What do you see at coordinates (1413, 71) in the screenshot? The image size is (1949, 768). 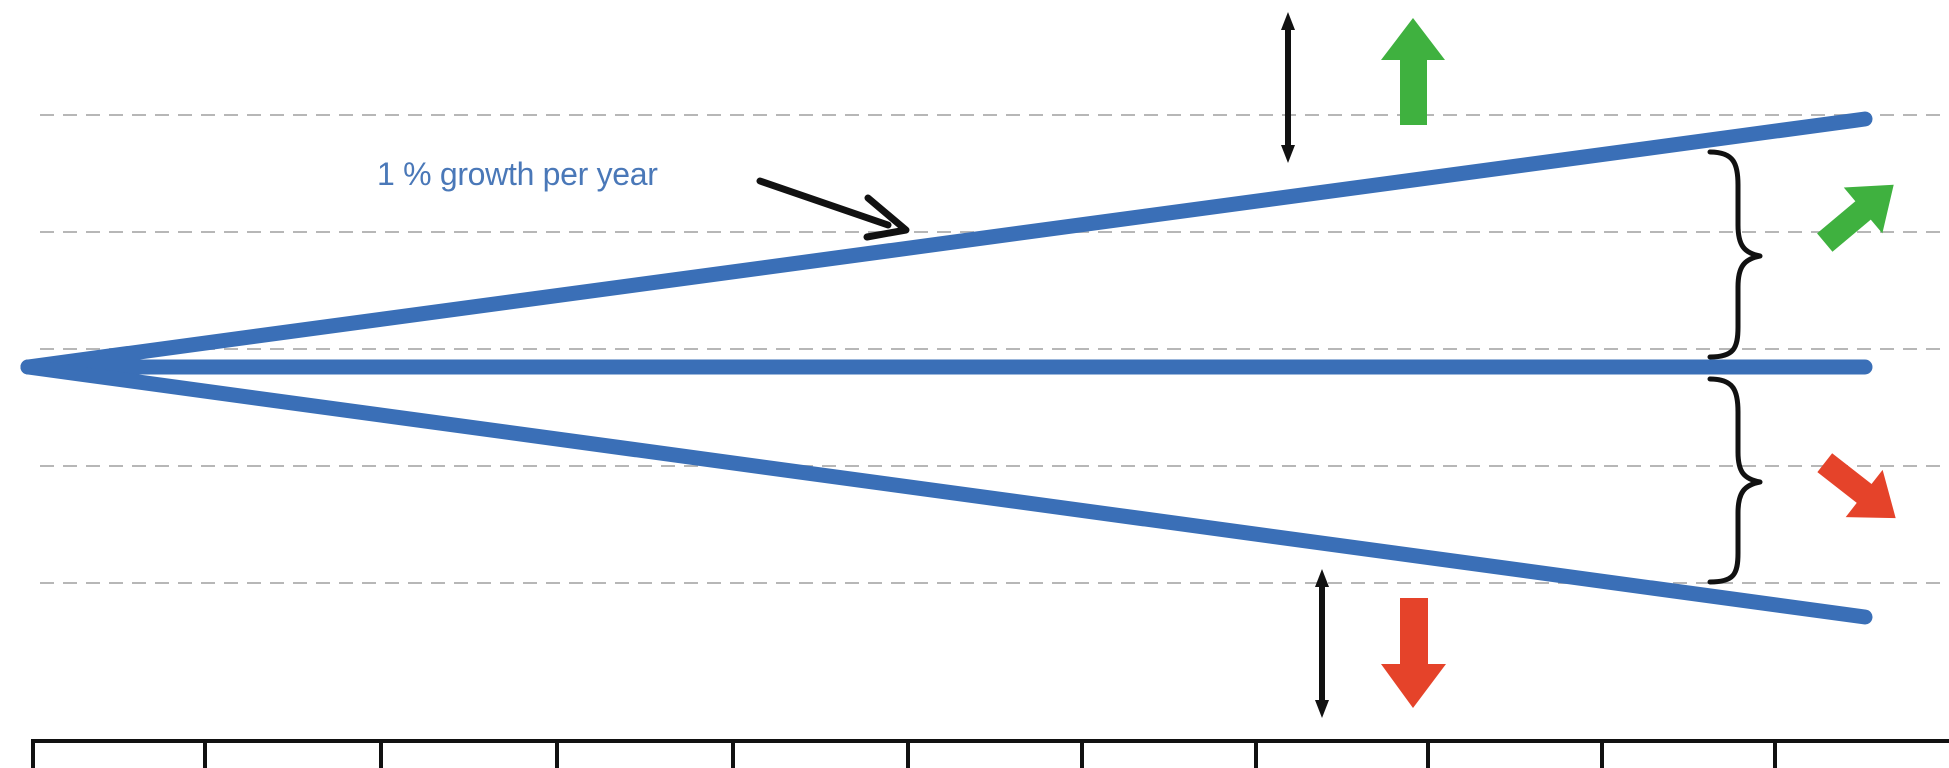 I see `arrow-up-icon` at bounding box center [1413, 71].